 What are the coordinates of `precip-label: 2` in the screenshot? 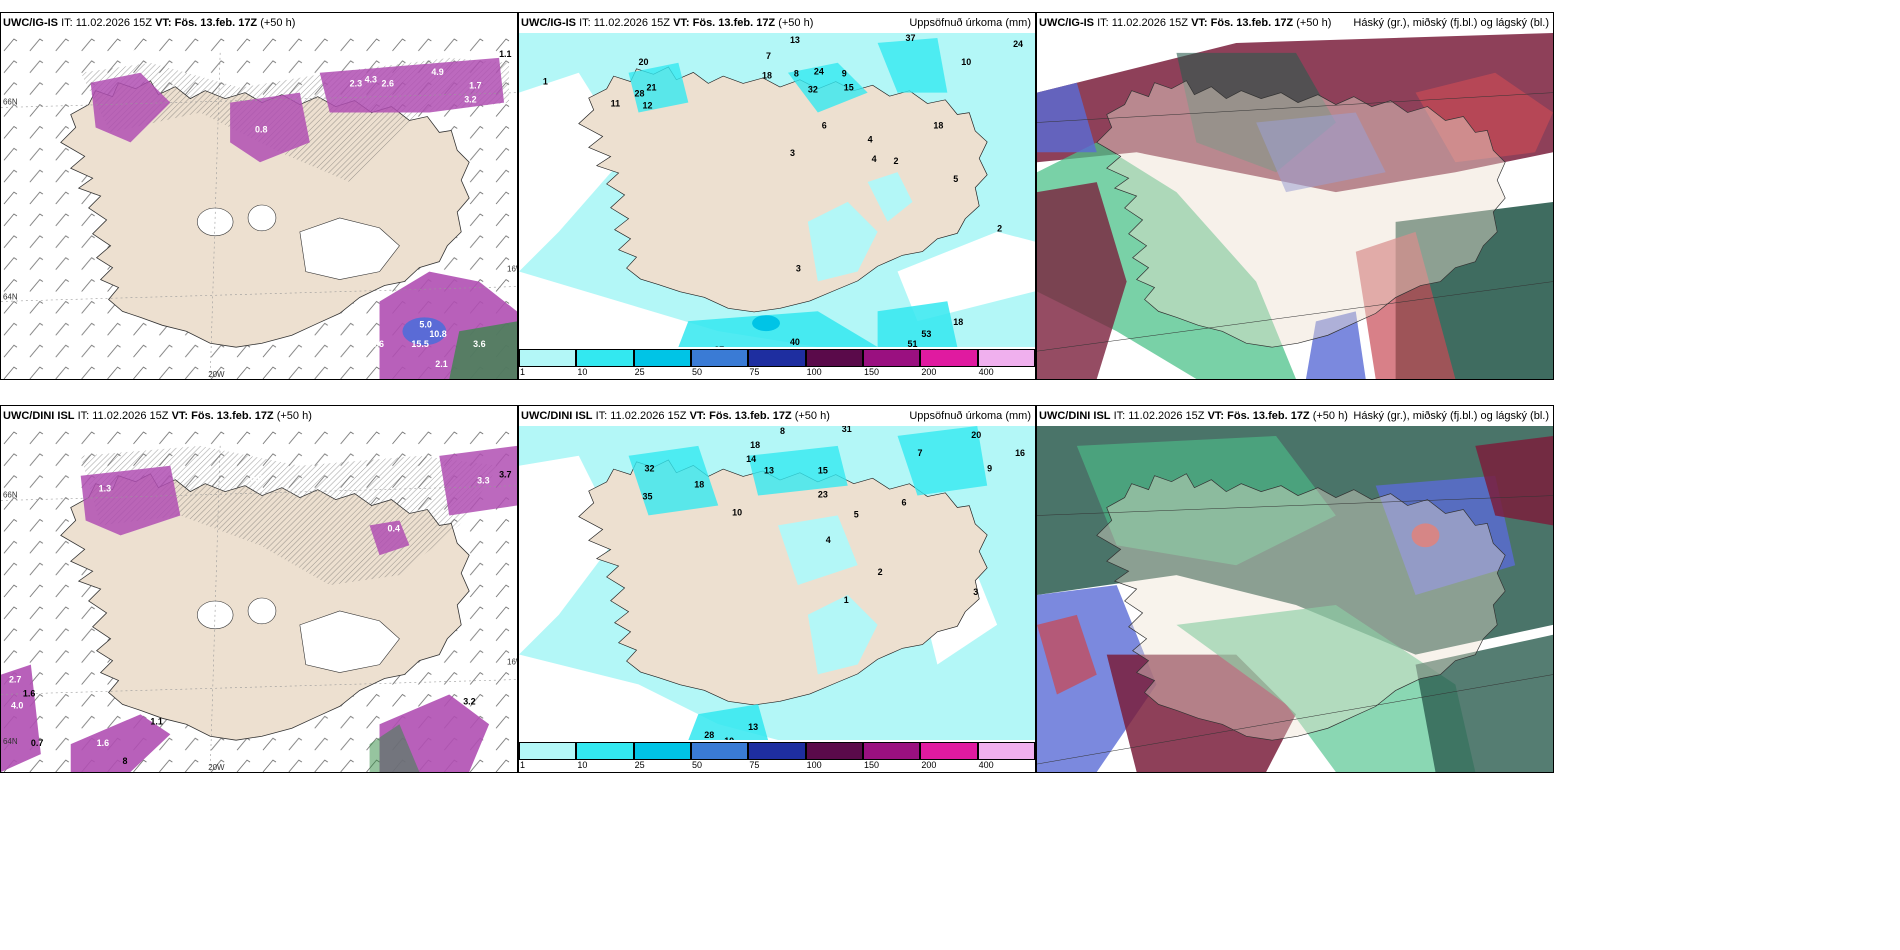 It's located at (896, 161).